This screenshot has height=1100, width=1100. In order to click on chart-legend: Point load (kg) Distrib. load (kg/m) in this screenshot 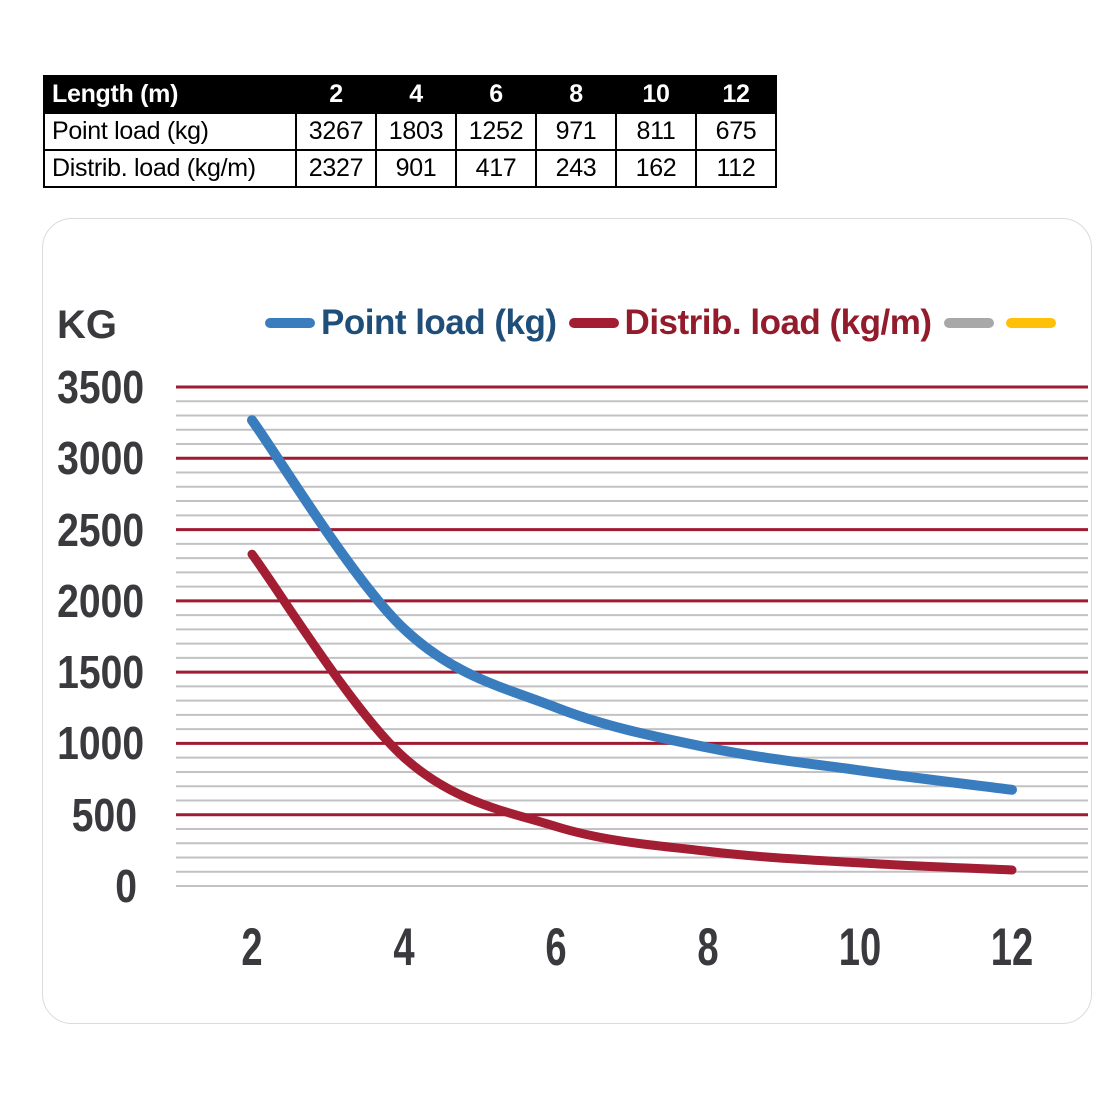, I will do `click(660, 323)`.